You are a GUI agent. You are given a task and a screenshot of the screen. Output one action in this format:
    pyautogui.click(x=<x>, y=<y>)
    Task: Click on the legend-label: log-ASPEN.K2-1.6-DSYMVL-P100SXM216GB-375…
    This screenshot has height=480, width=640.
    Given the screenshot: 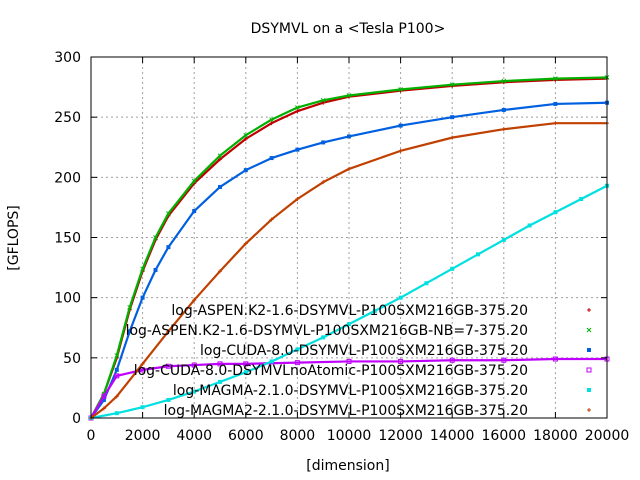 What is the action you would take?
    pyautogui.click(x=349, y=311)
    